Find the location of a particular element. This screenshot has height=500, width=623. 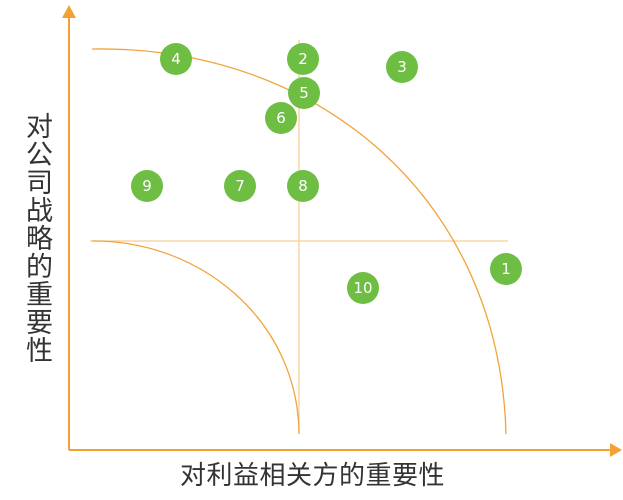

bubble-label: 6 is located at coordinates (281, 118).